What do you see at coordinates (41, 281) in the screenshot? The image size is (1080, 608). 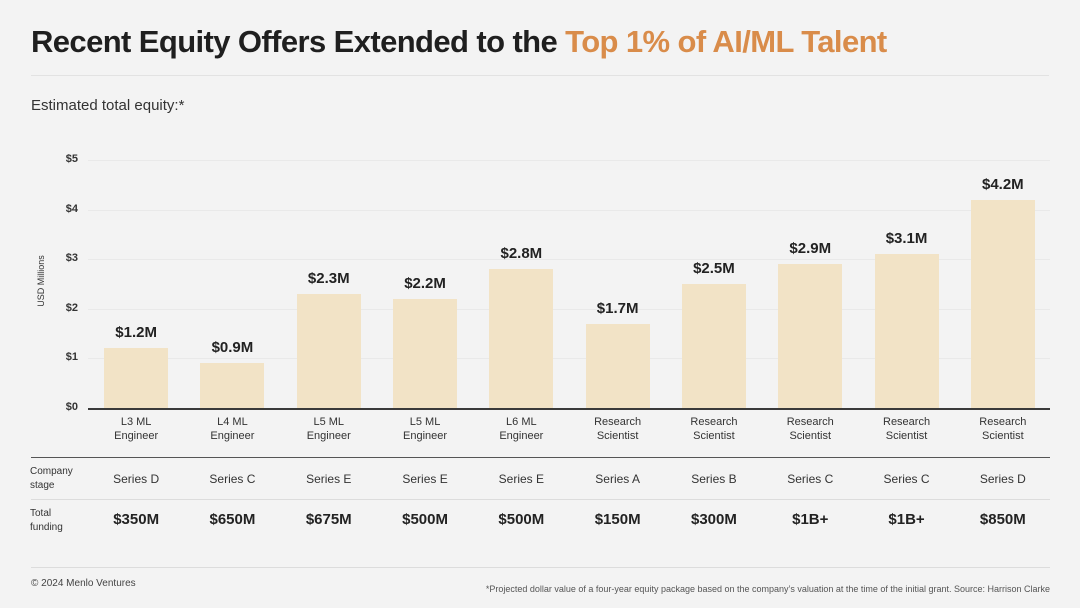 I see `y-axis-label: USD Millions` at bounding box center [41, 281].